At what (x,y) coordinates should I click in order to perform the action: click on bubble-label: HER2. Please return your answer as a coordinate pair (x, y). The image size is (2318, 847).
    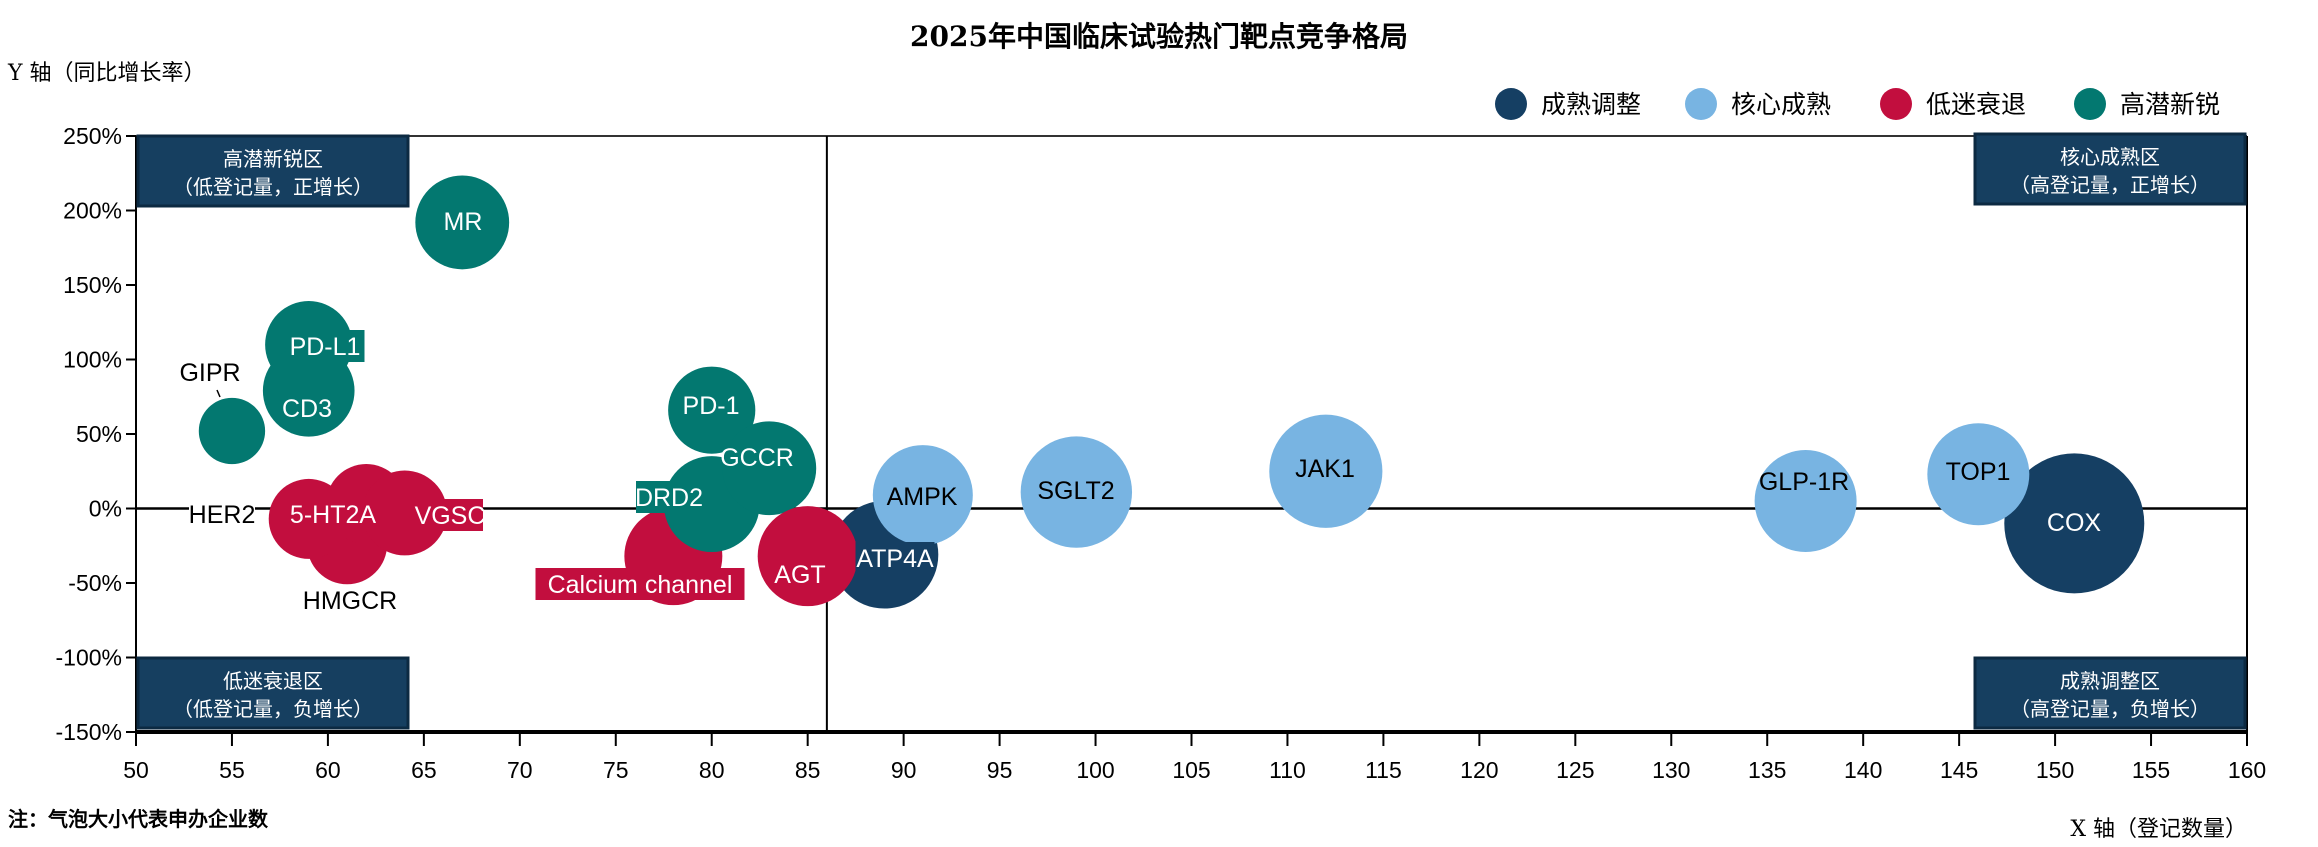
    Looking at the image, I should click on (222, 515).